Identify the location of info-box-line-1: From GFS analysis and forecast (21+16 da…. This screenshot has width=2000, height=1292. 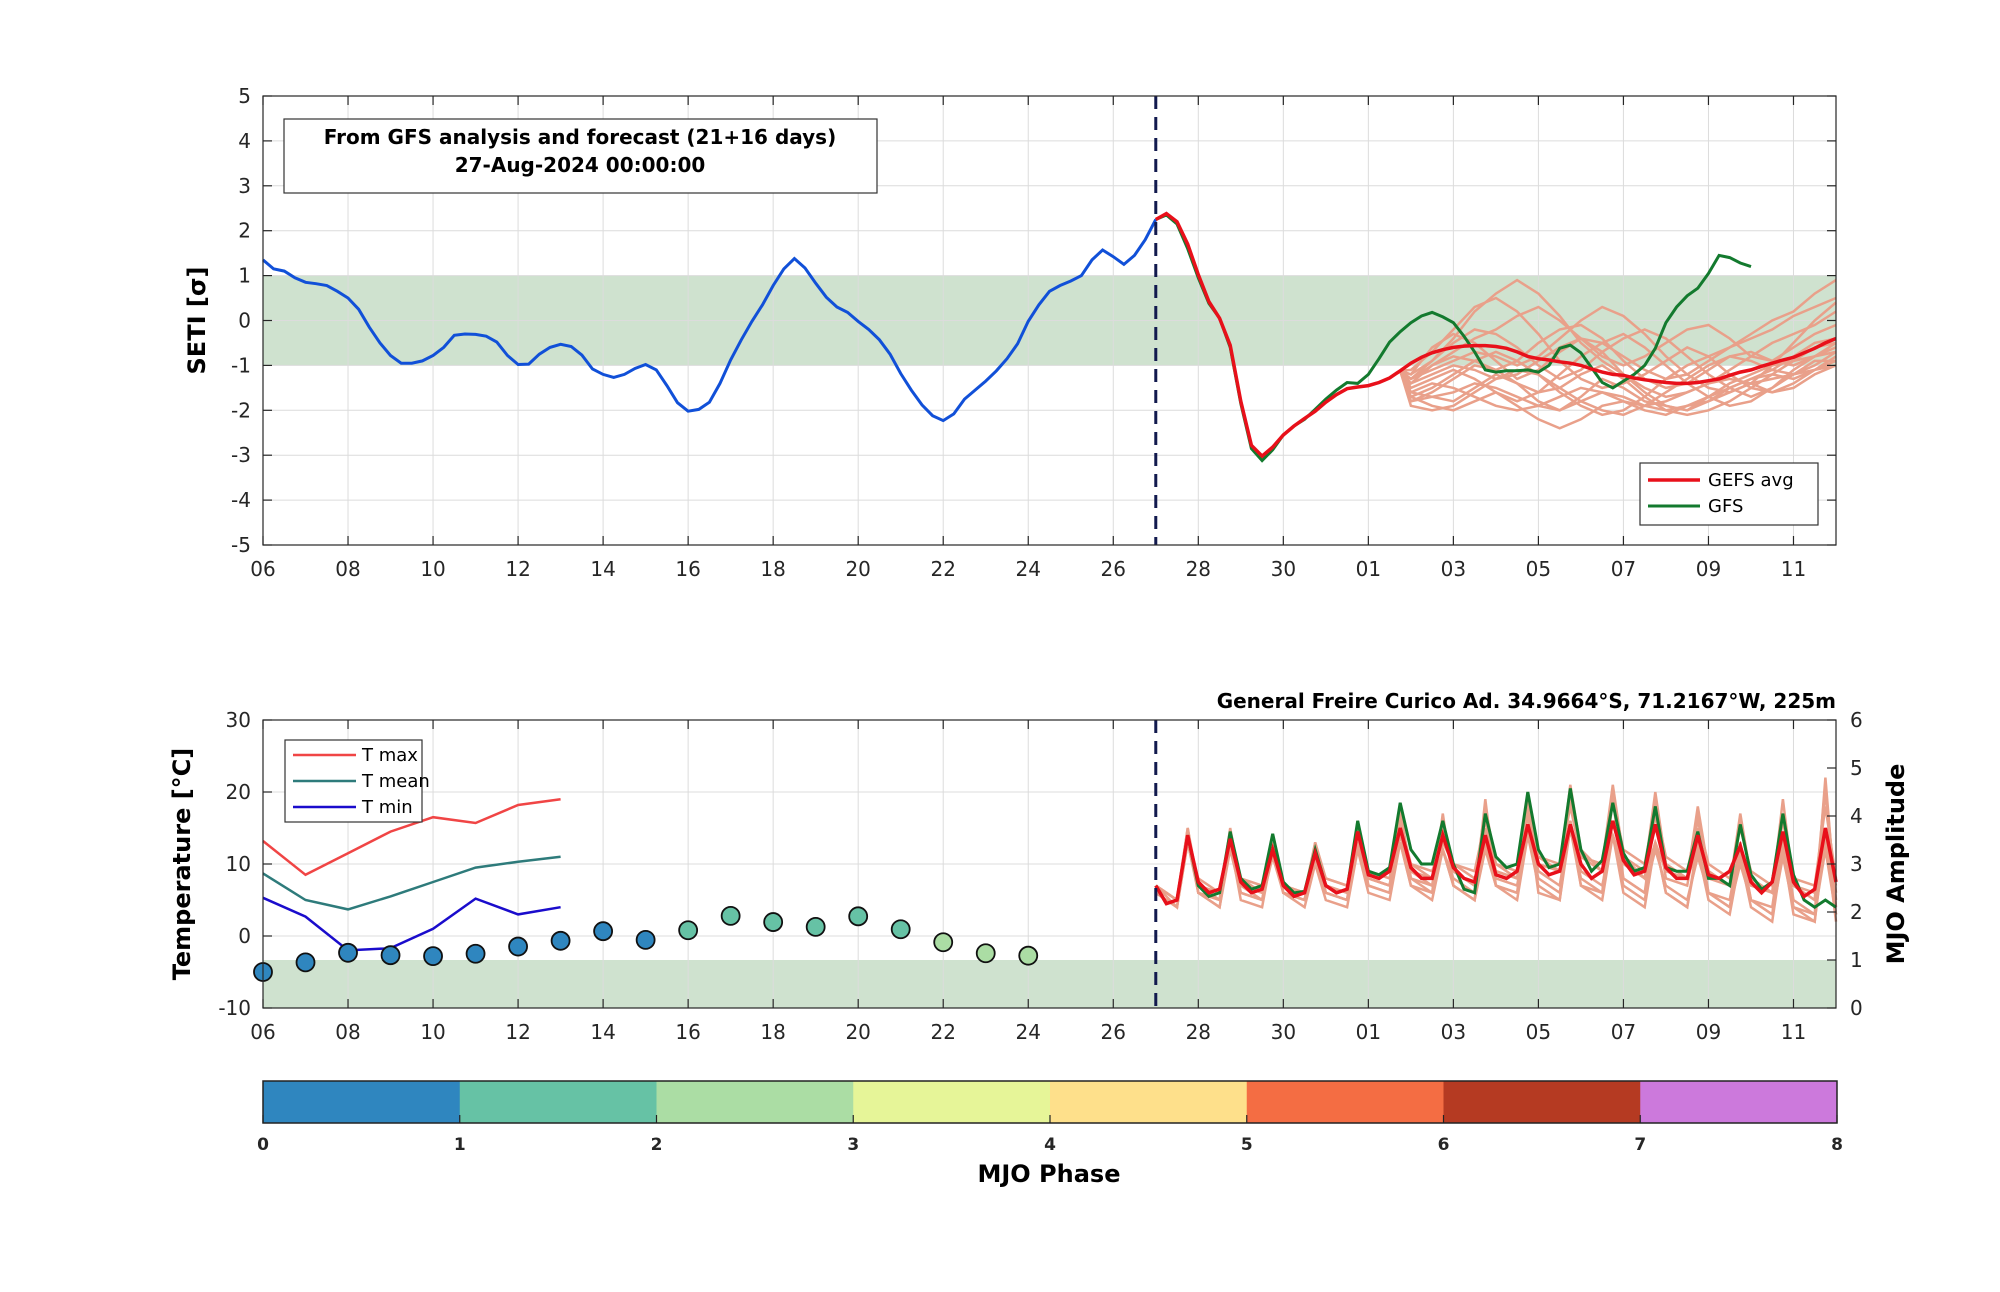
(580, 137).